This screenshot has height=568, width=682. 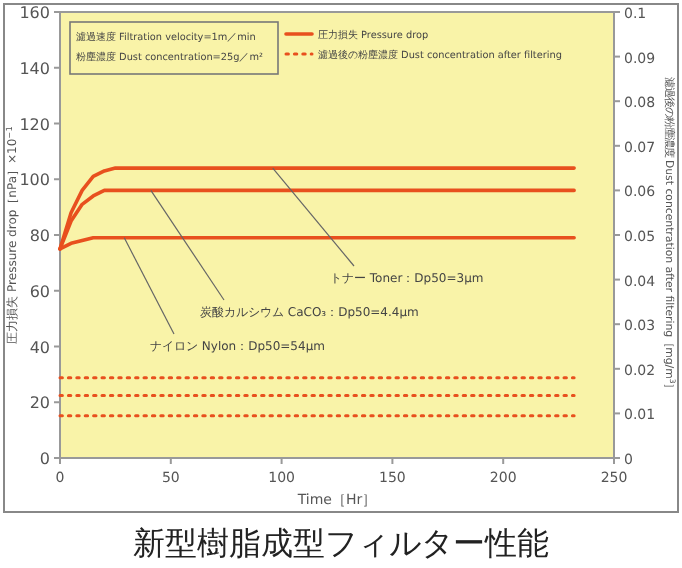 I want to click on y-tick-label: 160, so click(x=34, y=13).